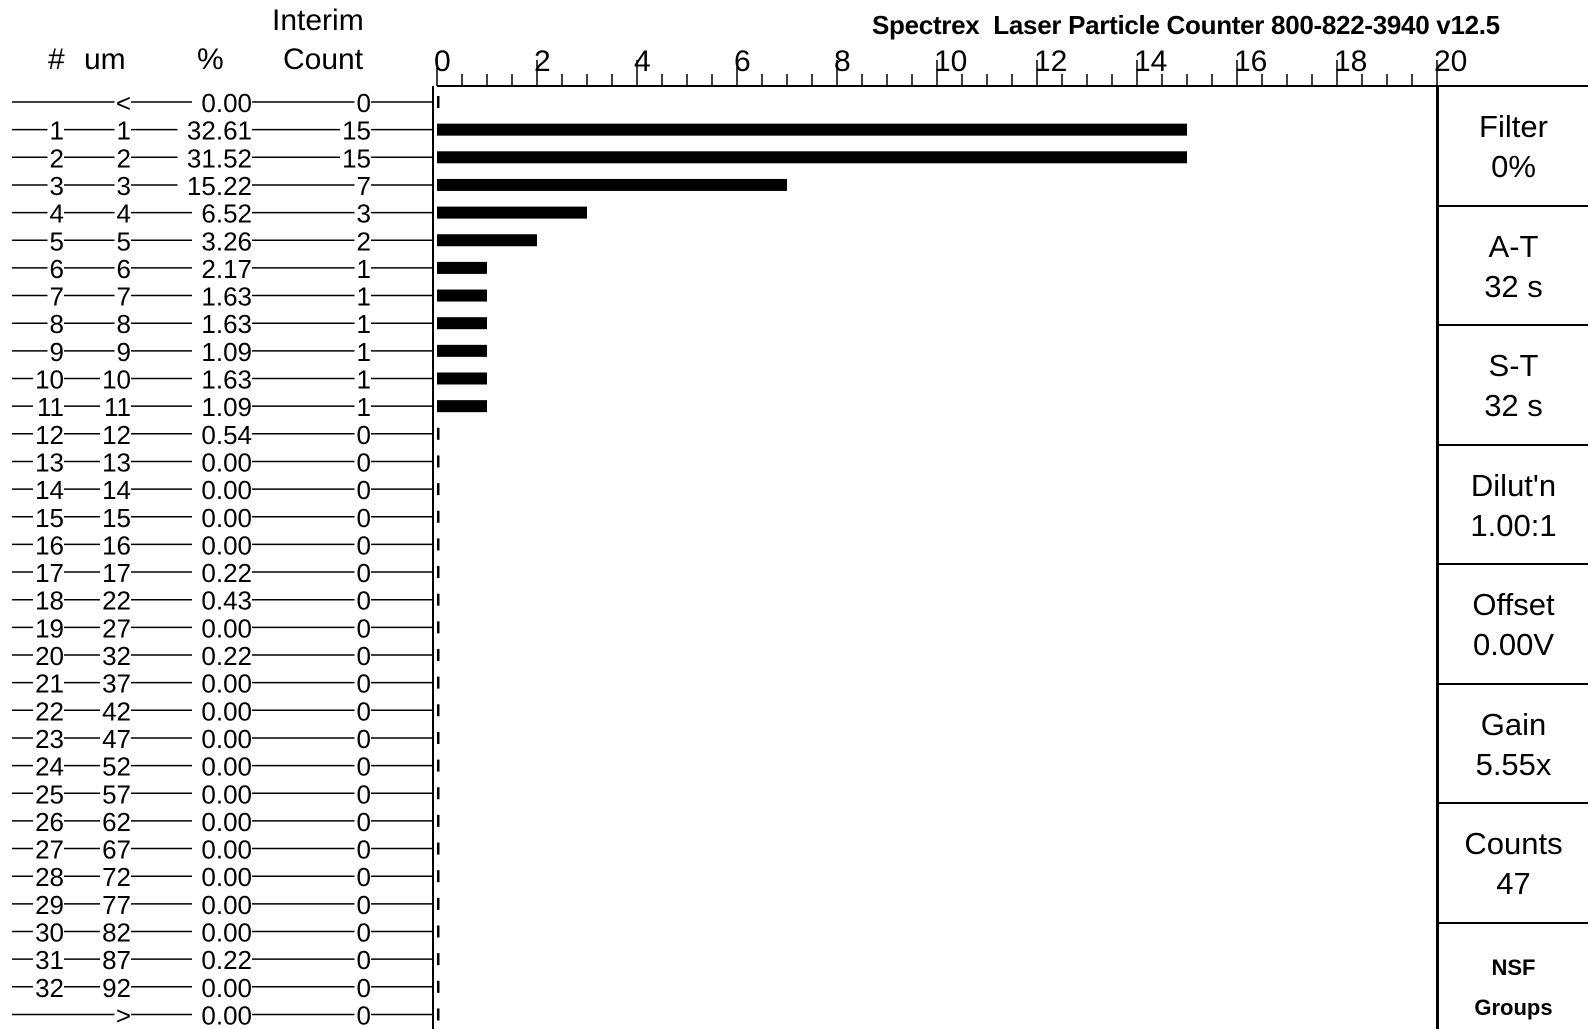 This screenshot has height=1029, width=1591. Describe the element at coordinates (642, 61) in the screenshot. I see `x-tick-label: 4` at that location.